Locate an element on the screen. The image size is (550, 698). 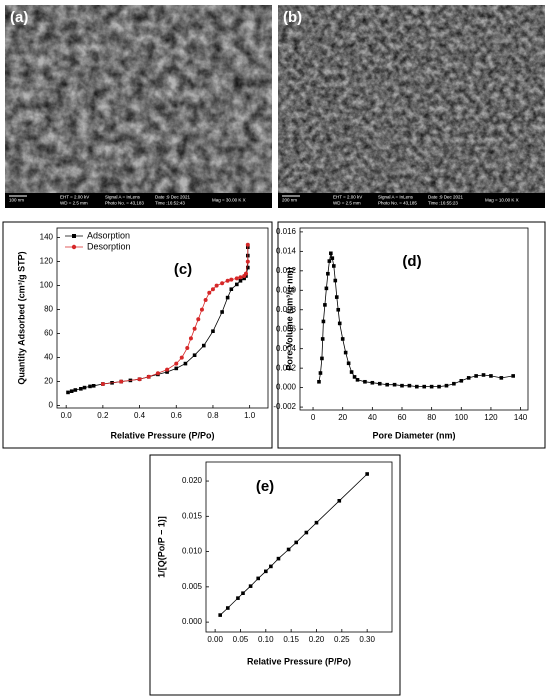
x-tick-label: 0.8 is located at coordinates (213, 415).